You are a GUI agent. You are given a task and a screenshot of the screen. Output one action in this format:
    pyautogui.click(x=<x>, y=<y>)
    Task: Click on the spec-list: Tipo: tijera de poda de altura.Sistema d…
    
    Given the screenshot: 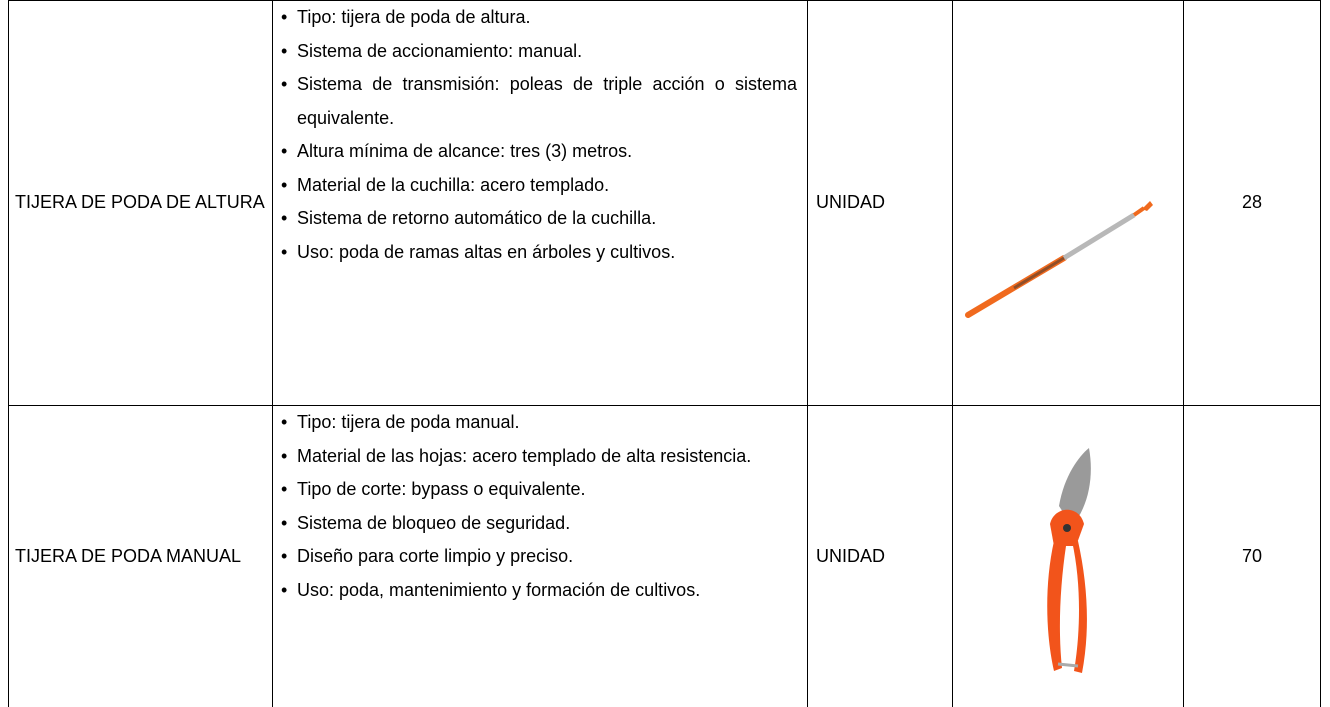 What is the action you would take?
    pyautogui.click(x=535, y=135)
    